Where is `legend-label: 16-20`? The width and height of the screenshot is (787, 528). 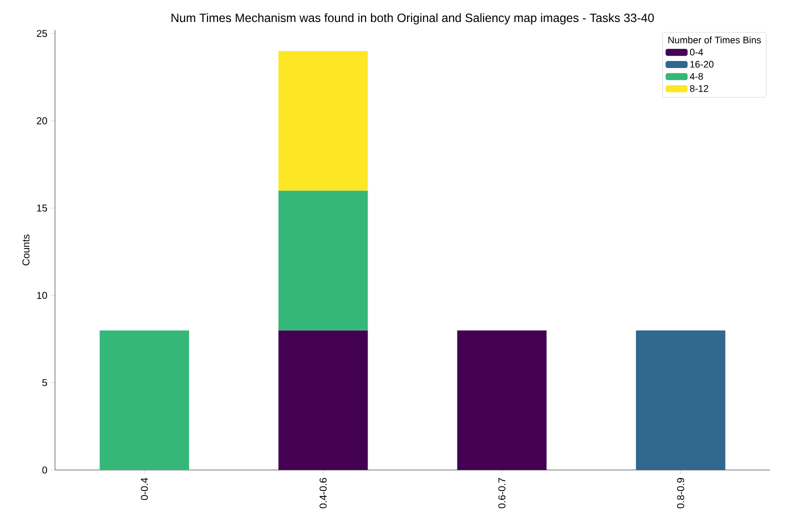 legend-label: 16-20 is located at coordinates (702, 64).